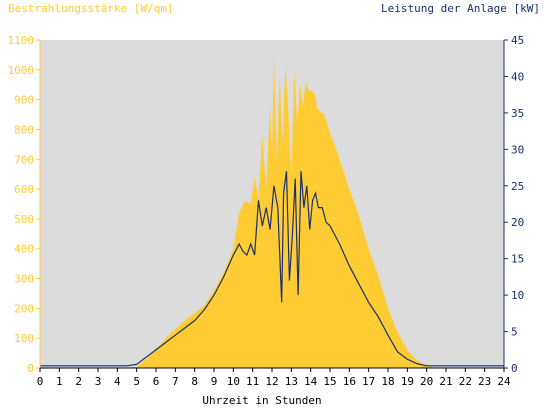 This screenshot has height=408, width=544. Describe the element at coordinates (117, 381) in the screenshot. I see `x-tick-label: 4` at that location.